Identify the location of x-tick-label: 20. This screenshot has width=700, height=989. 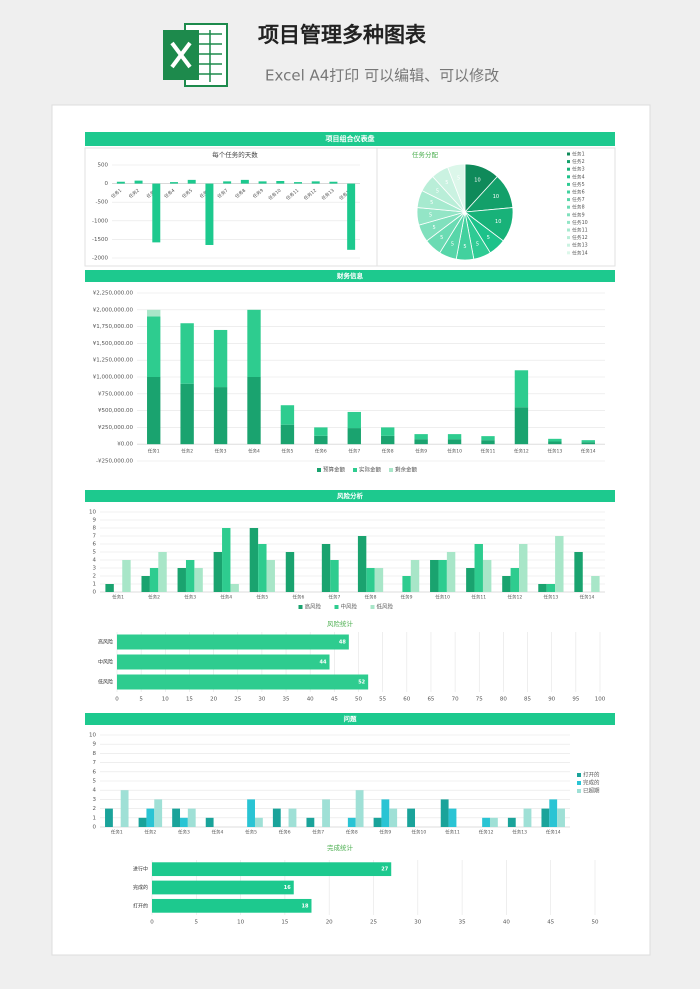
(213, 700).